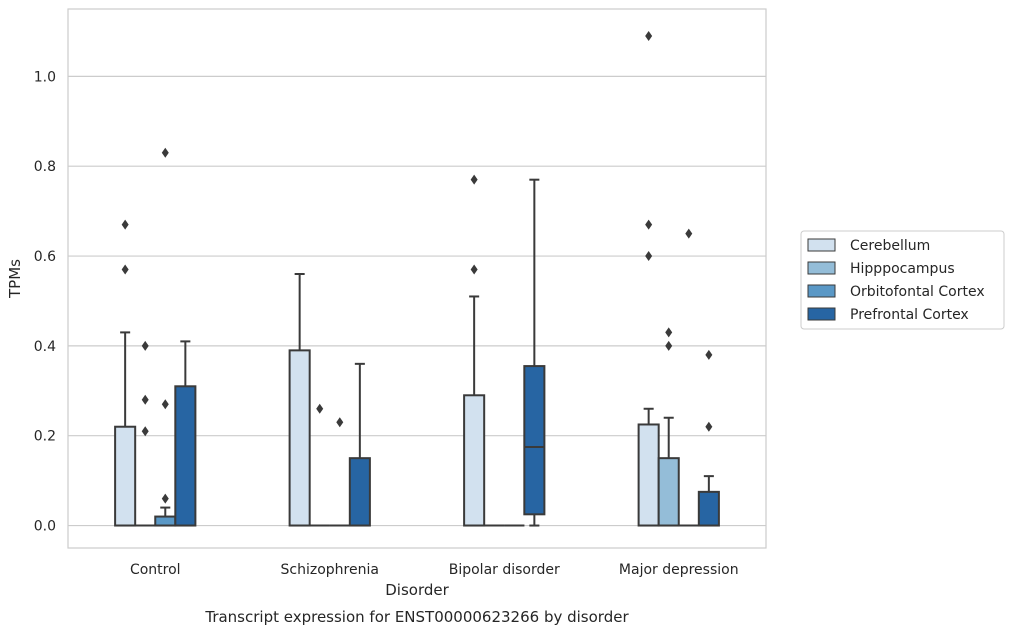  I want to click on box-hipppocampus, so click(668, 471).